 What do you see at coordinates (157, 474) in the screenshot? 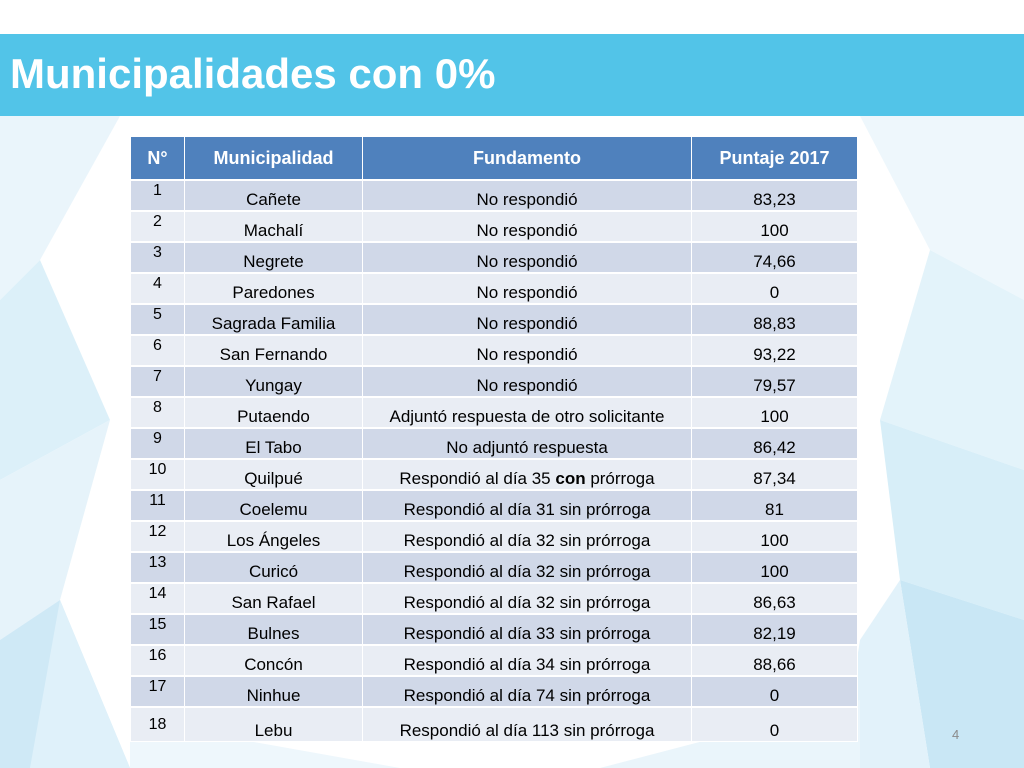
I see `row-number: 10` at bounding box center [157, 474].